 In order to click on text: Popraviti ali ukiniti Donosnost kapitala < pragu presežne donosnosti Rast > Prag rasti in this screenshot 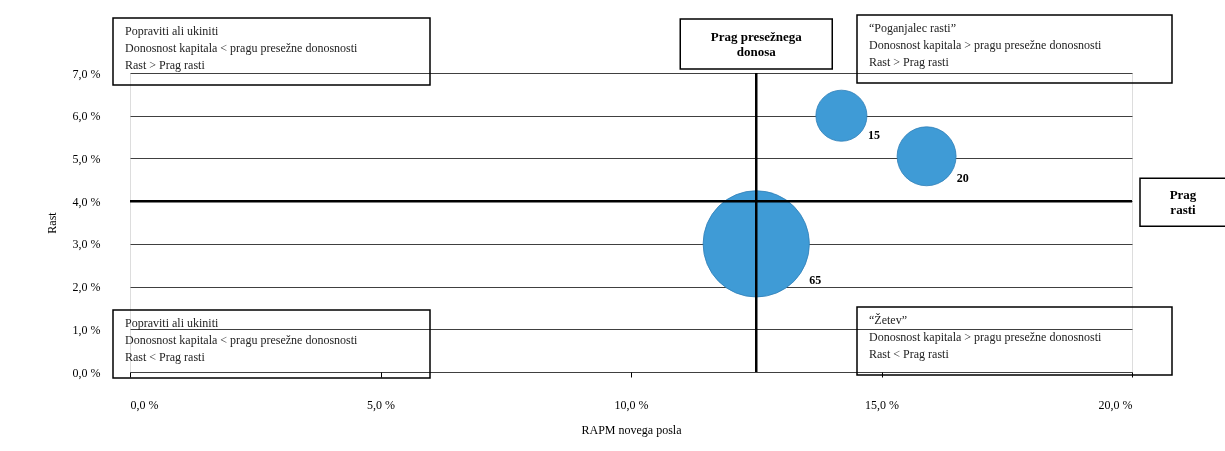, I will do `click(242, 48)`.